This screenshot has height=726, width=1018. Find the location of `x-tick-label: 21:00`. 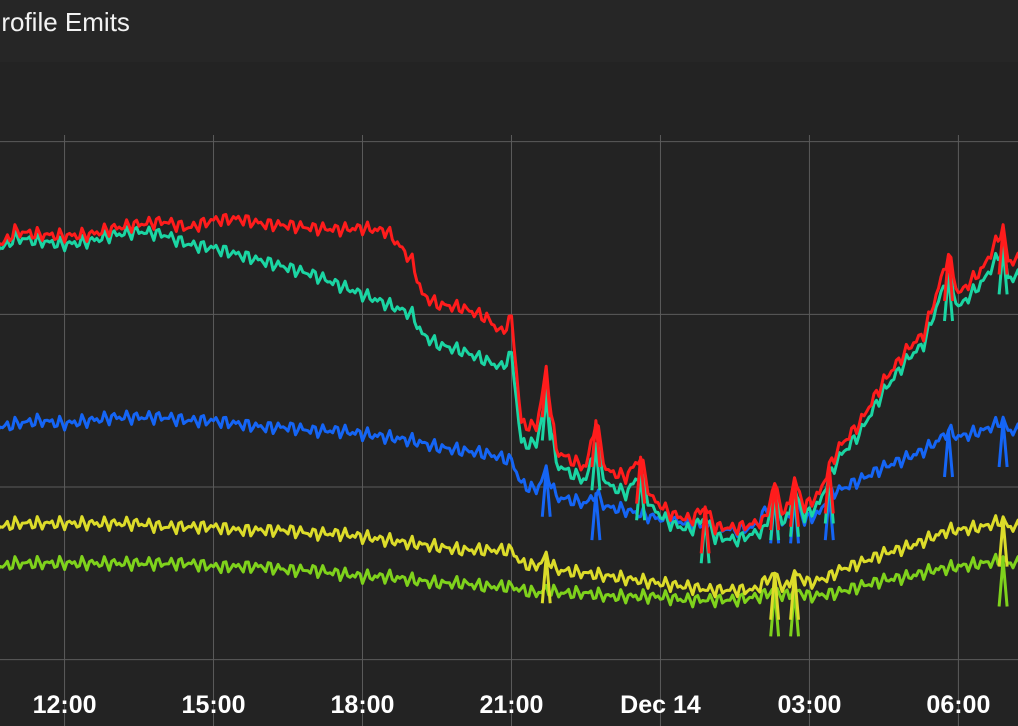

x-tick-label: 21:00 is located at coordinates (512, 705).